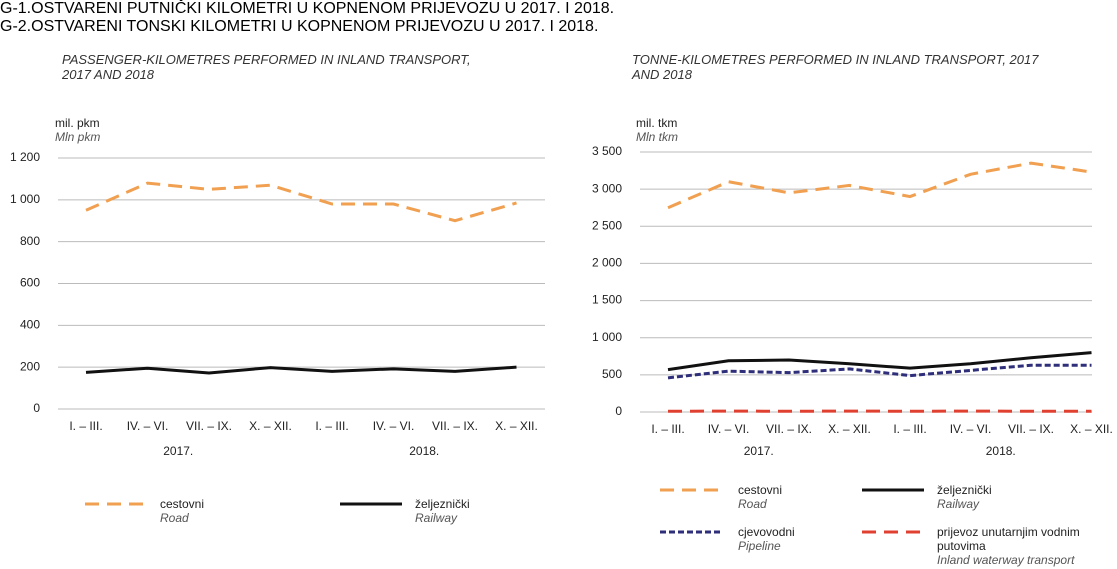 The width and height of the screenshot is (1117, 569). I want to click on y-tick-label: 600, so click(30, 283).